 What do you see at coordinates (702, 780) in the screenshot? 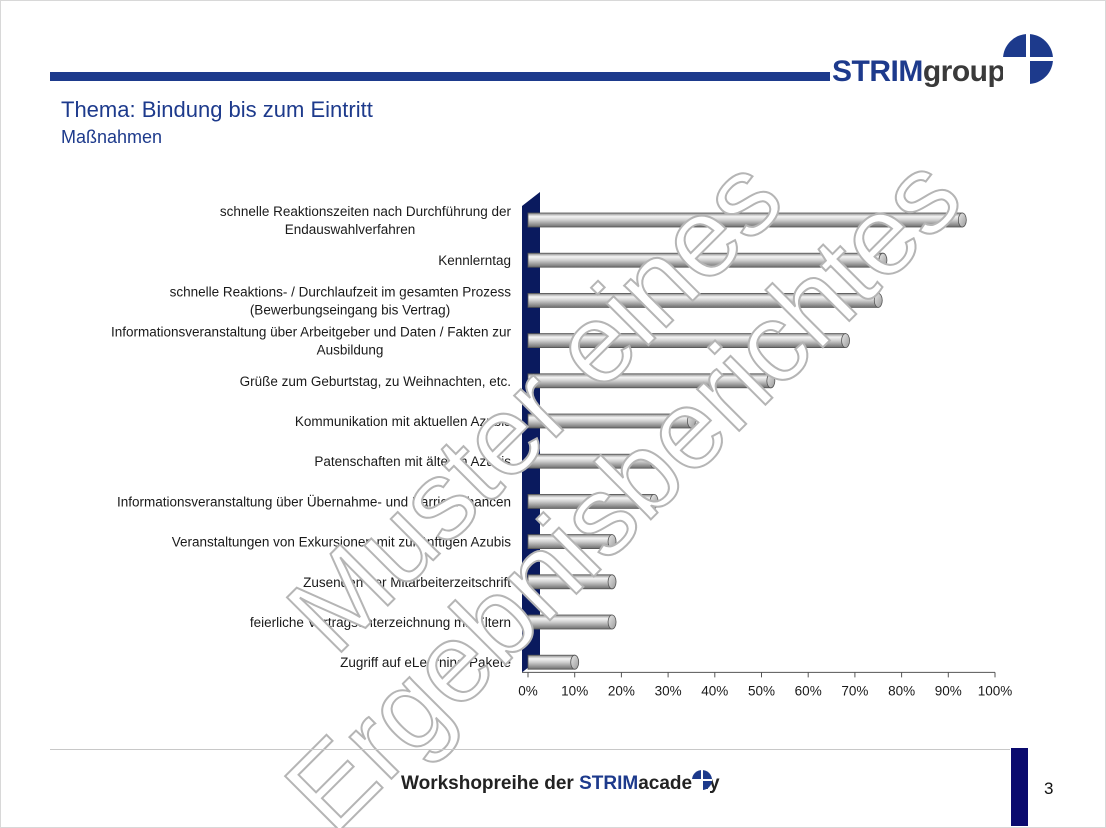
I see `academy-logo-icon` at bounding box center [702, 780].